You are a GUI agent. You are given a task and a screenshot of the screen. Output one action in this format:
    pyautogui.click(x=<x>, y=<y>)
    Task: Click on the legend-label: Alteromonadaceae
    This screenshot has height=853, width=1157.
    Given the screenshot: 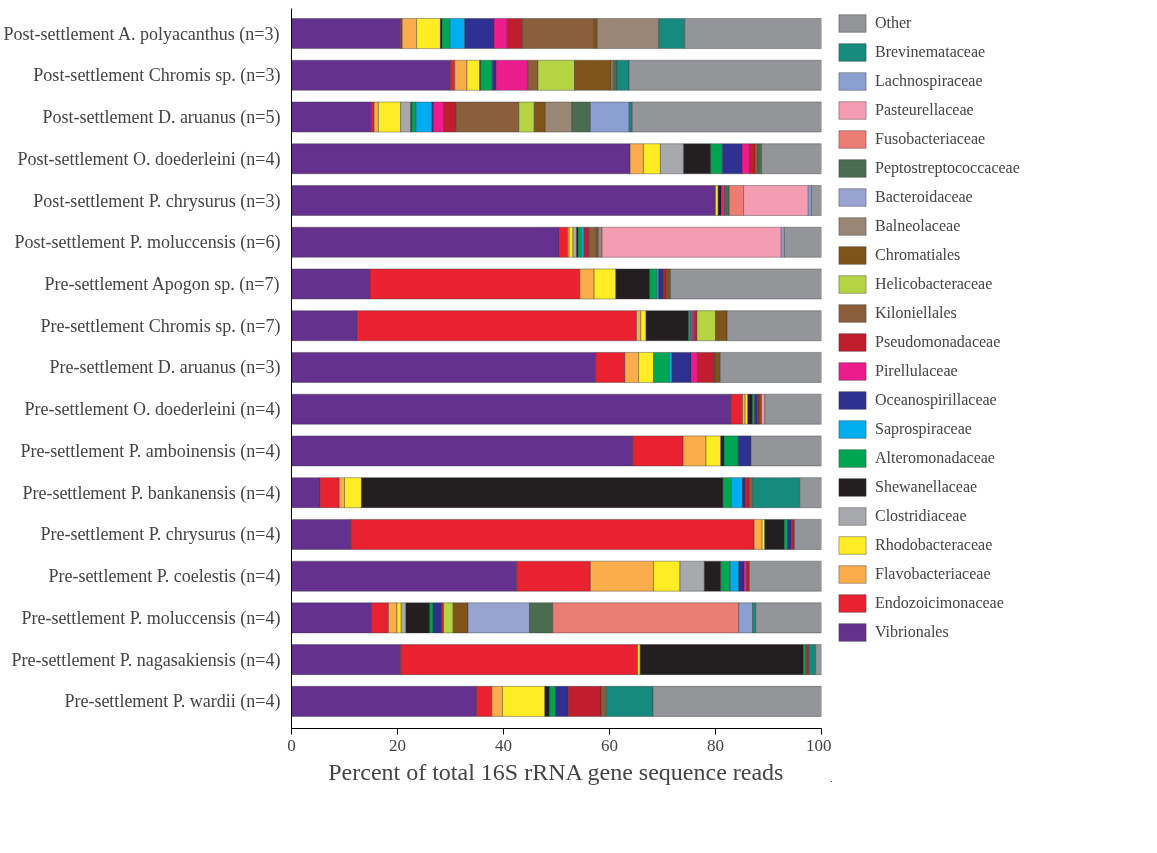 What is the action you would take?
    pyautogui.click(x=935, y=458)
    